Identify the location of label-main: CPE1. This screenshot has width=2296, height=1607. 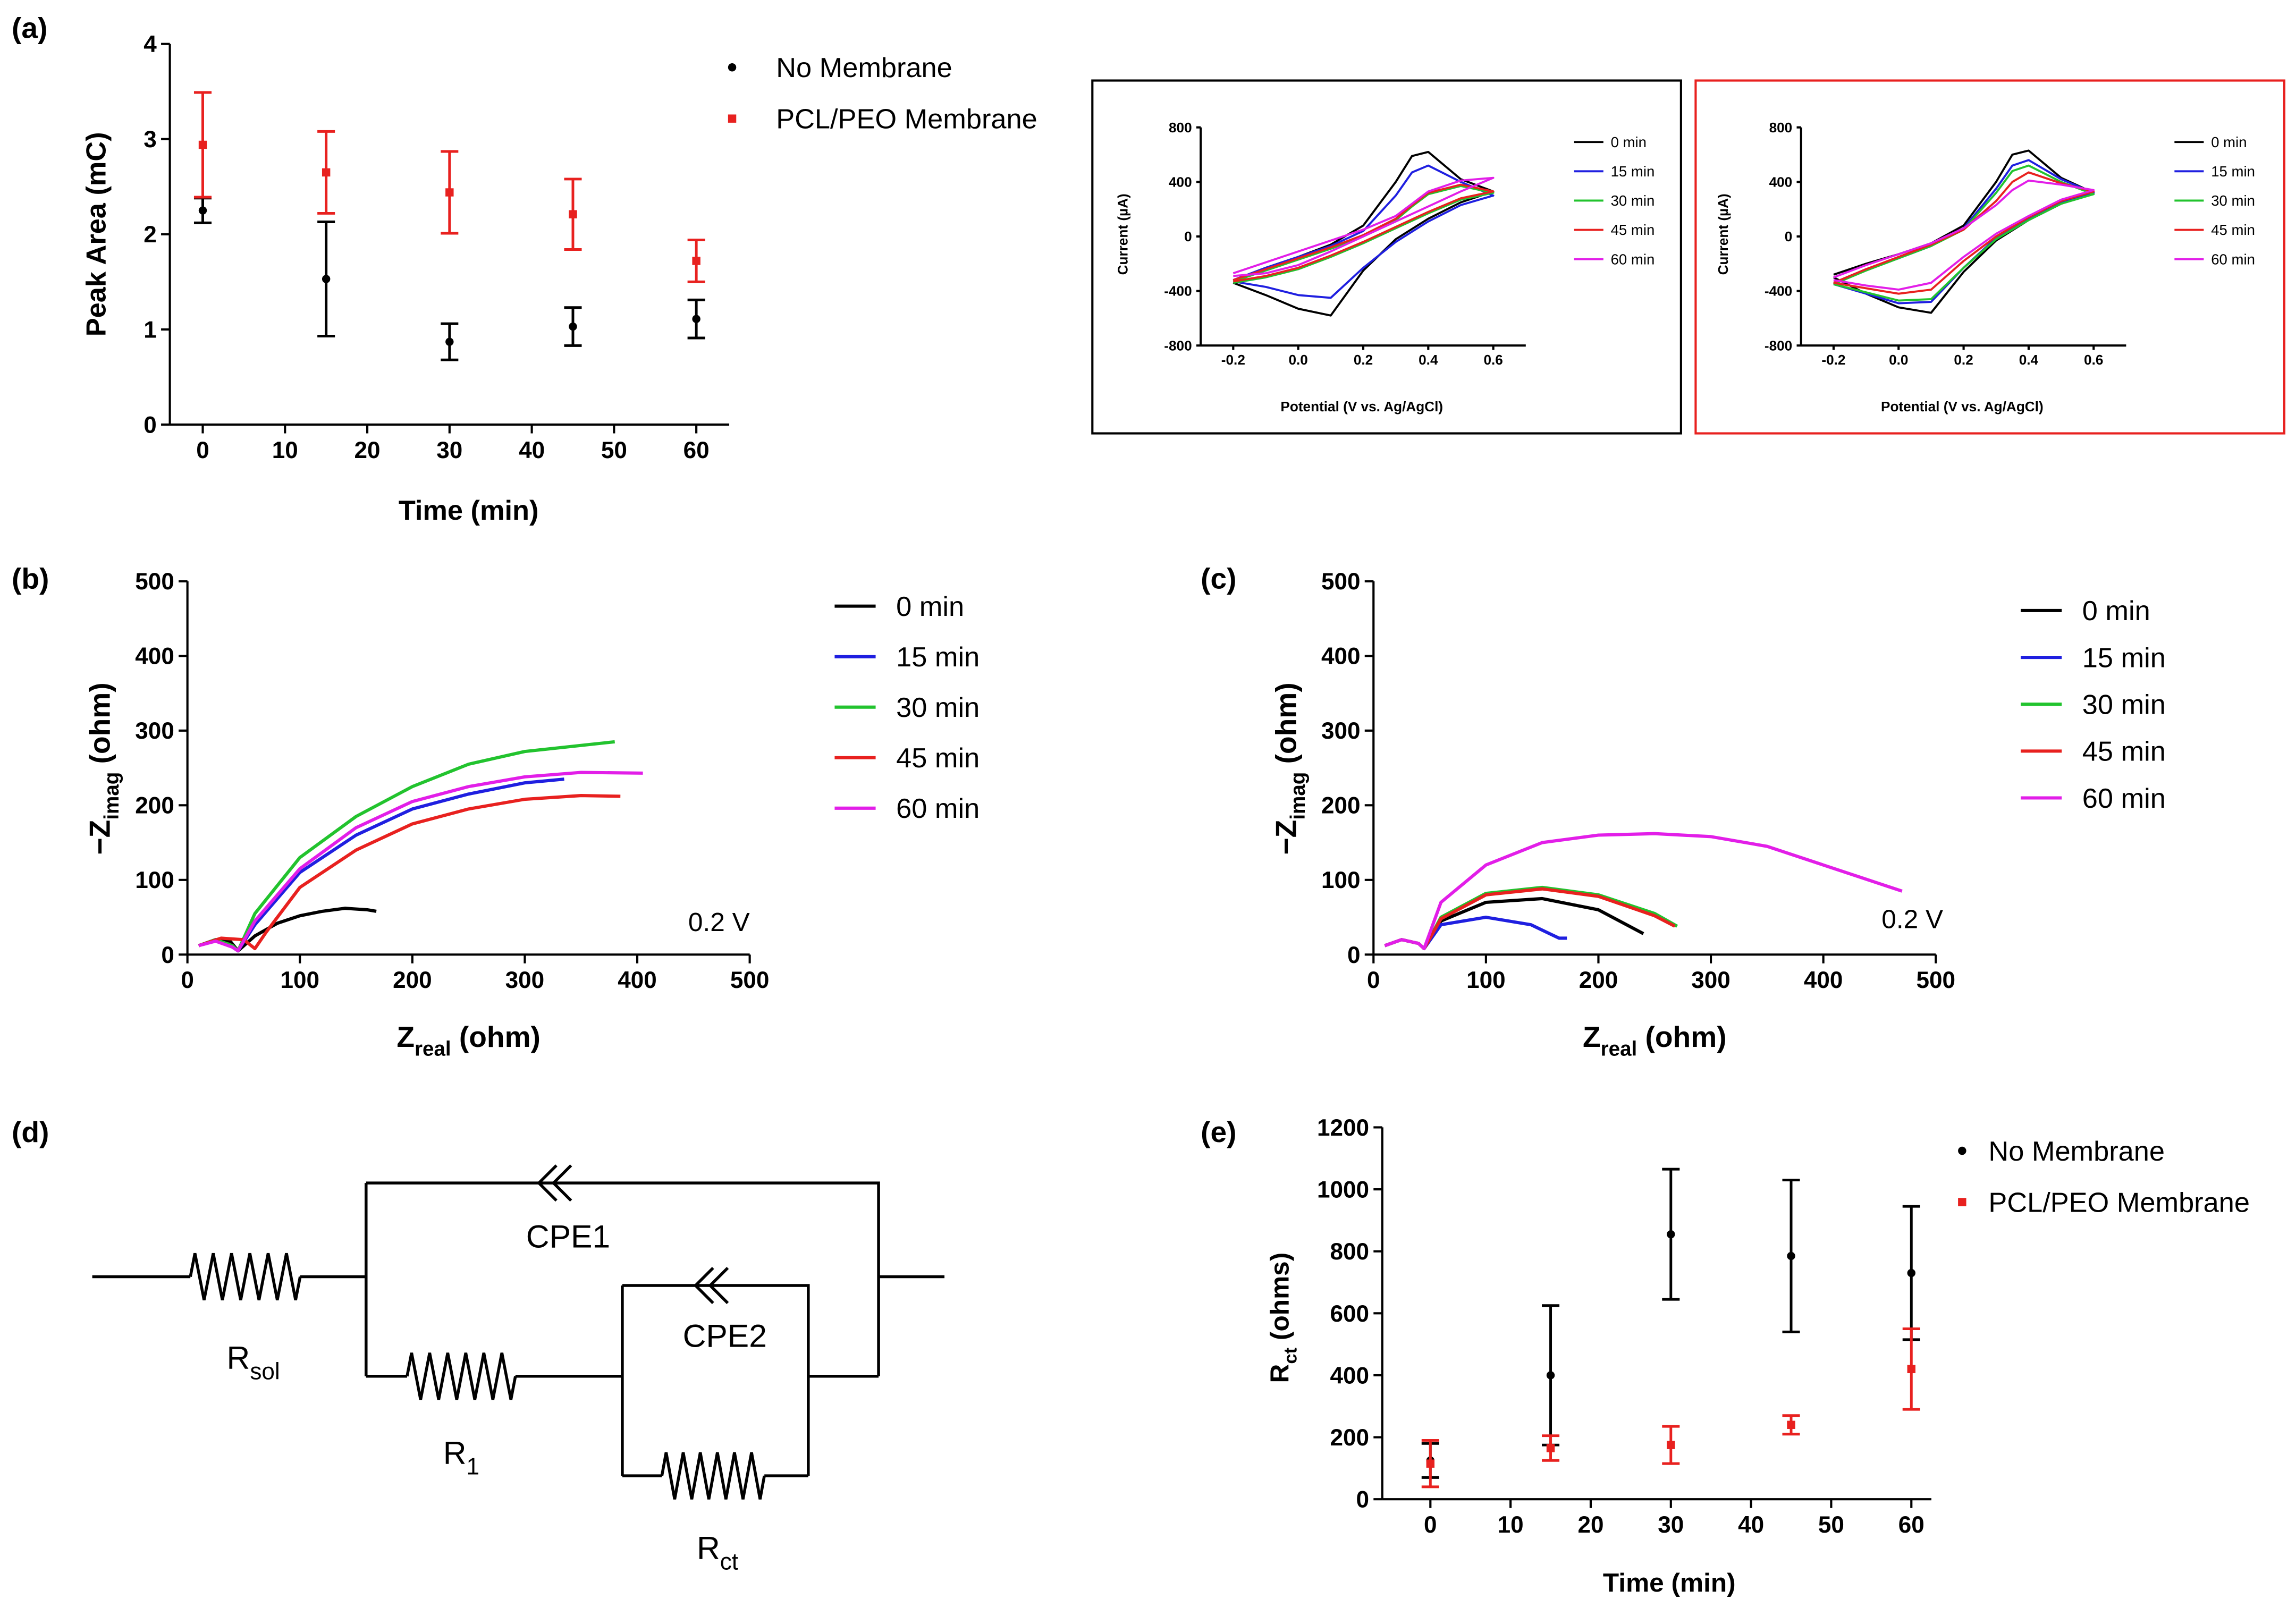
(568, 1236).